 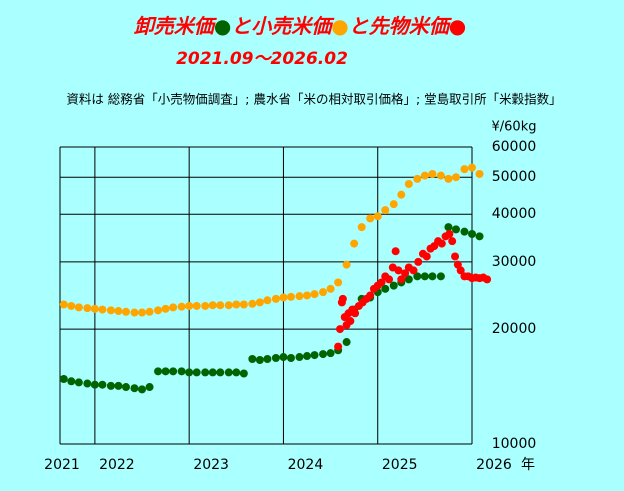 What do you see at coordinates (283, 26) in the screenshot?
I see `title-part: と小売米価` at bounding box center [283, 26].